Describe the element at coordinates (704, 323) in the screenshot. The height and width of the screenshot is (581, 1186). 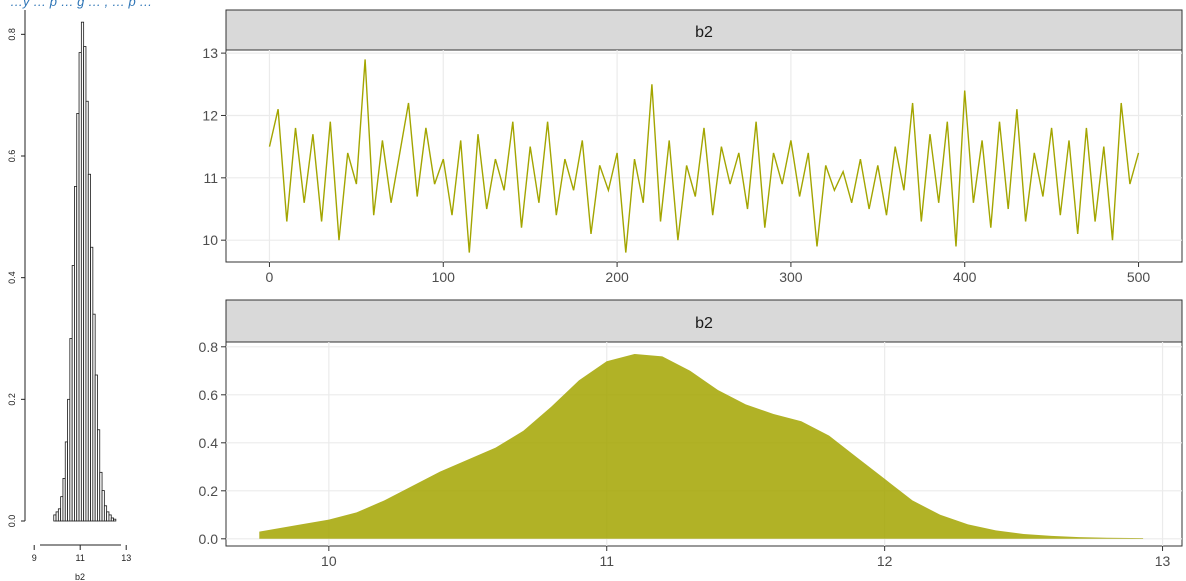
I see `density-strip-label: b2` at that location.